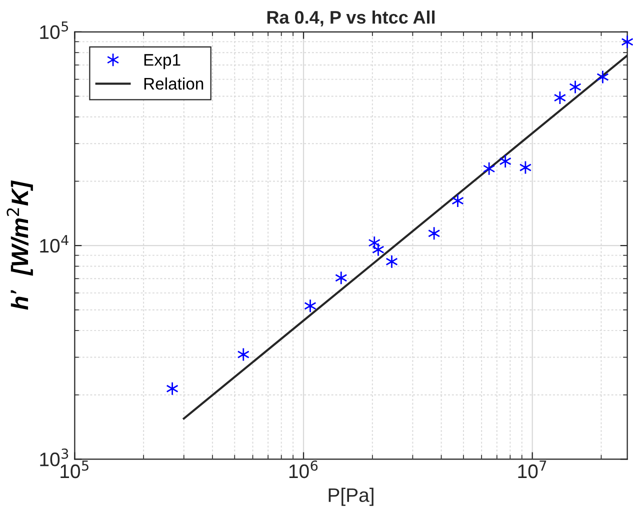  What do you see at coordinates (19, 245) in the screenshot?
I see `y-axis-title: h’ [W/m$^{2}$K]` at bounding box center [19, 245].